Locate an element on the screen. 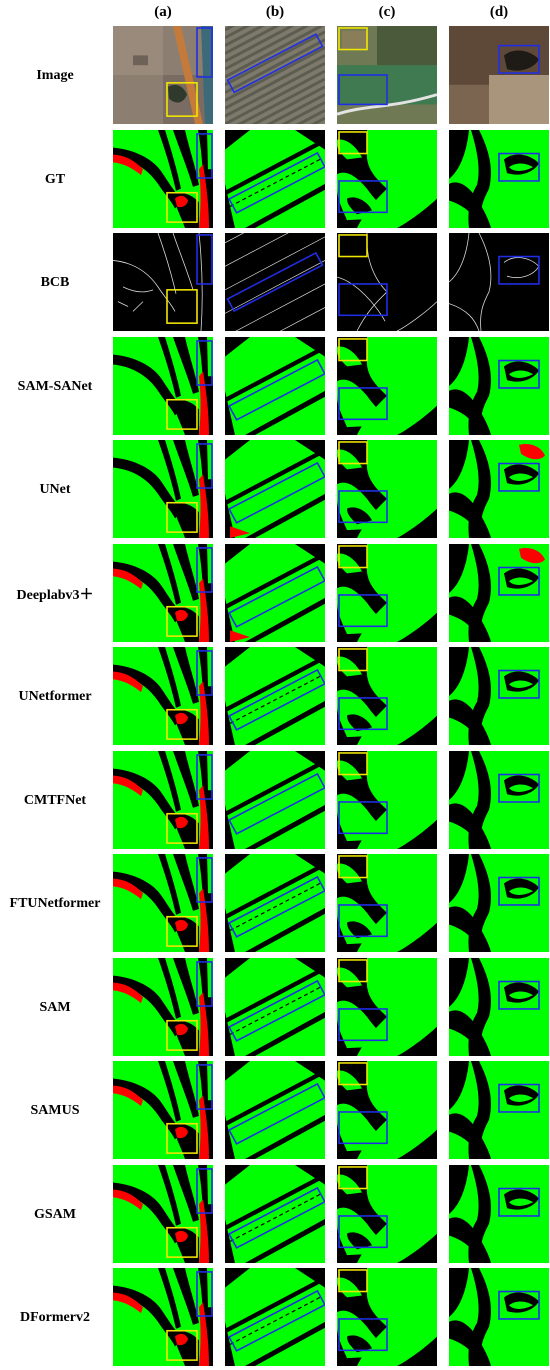  row-label: Deeplabv3＋ is located at coordinates (55, 595).